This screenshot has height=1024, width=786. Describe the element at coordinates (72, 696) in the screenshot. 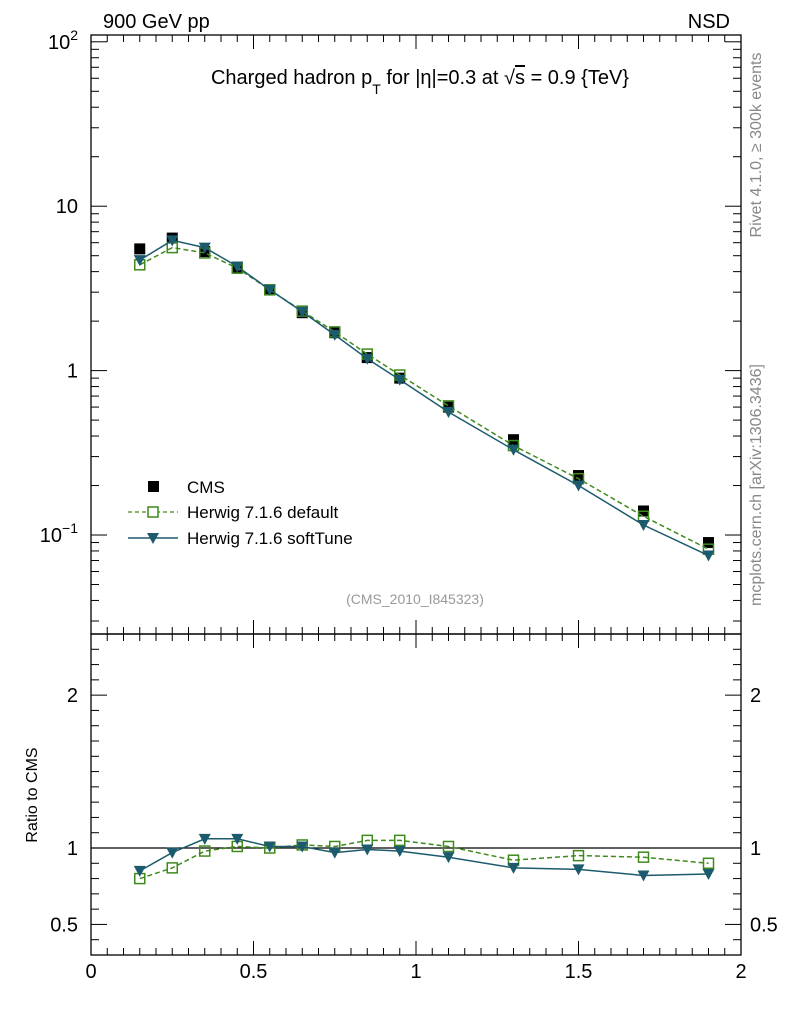

I see `y-tick-label-ratio: 2` at that location.